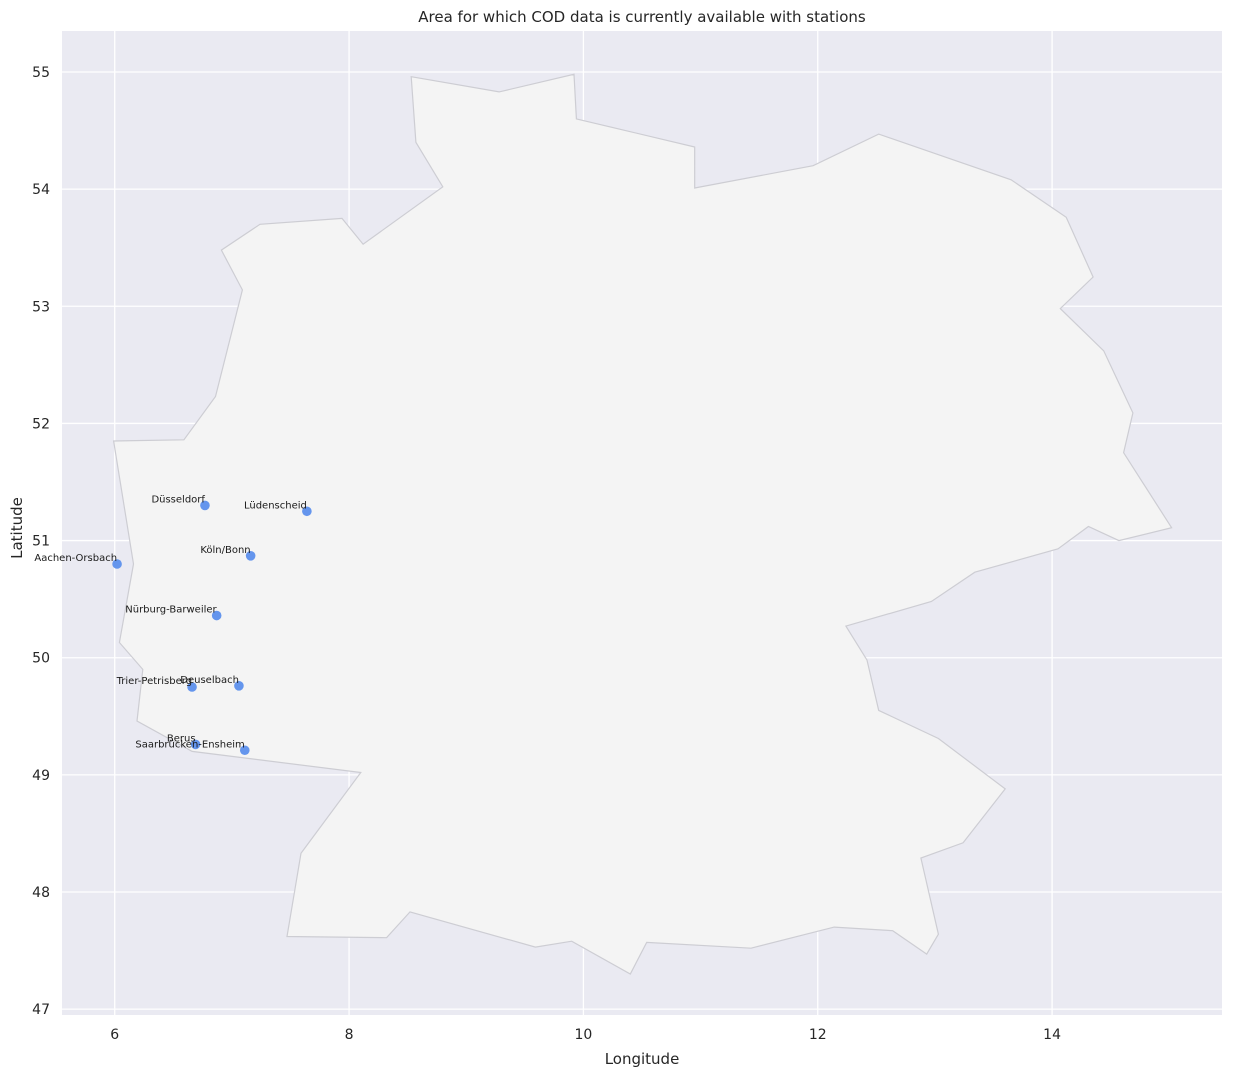  What do you see at coordinates (17, 528) in the screenshot?
I see `y-axis-title: Latitude` at bounding box center [17, 528].